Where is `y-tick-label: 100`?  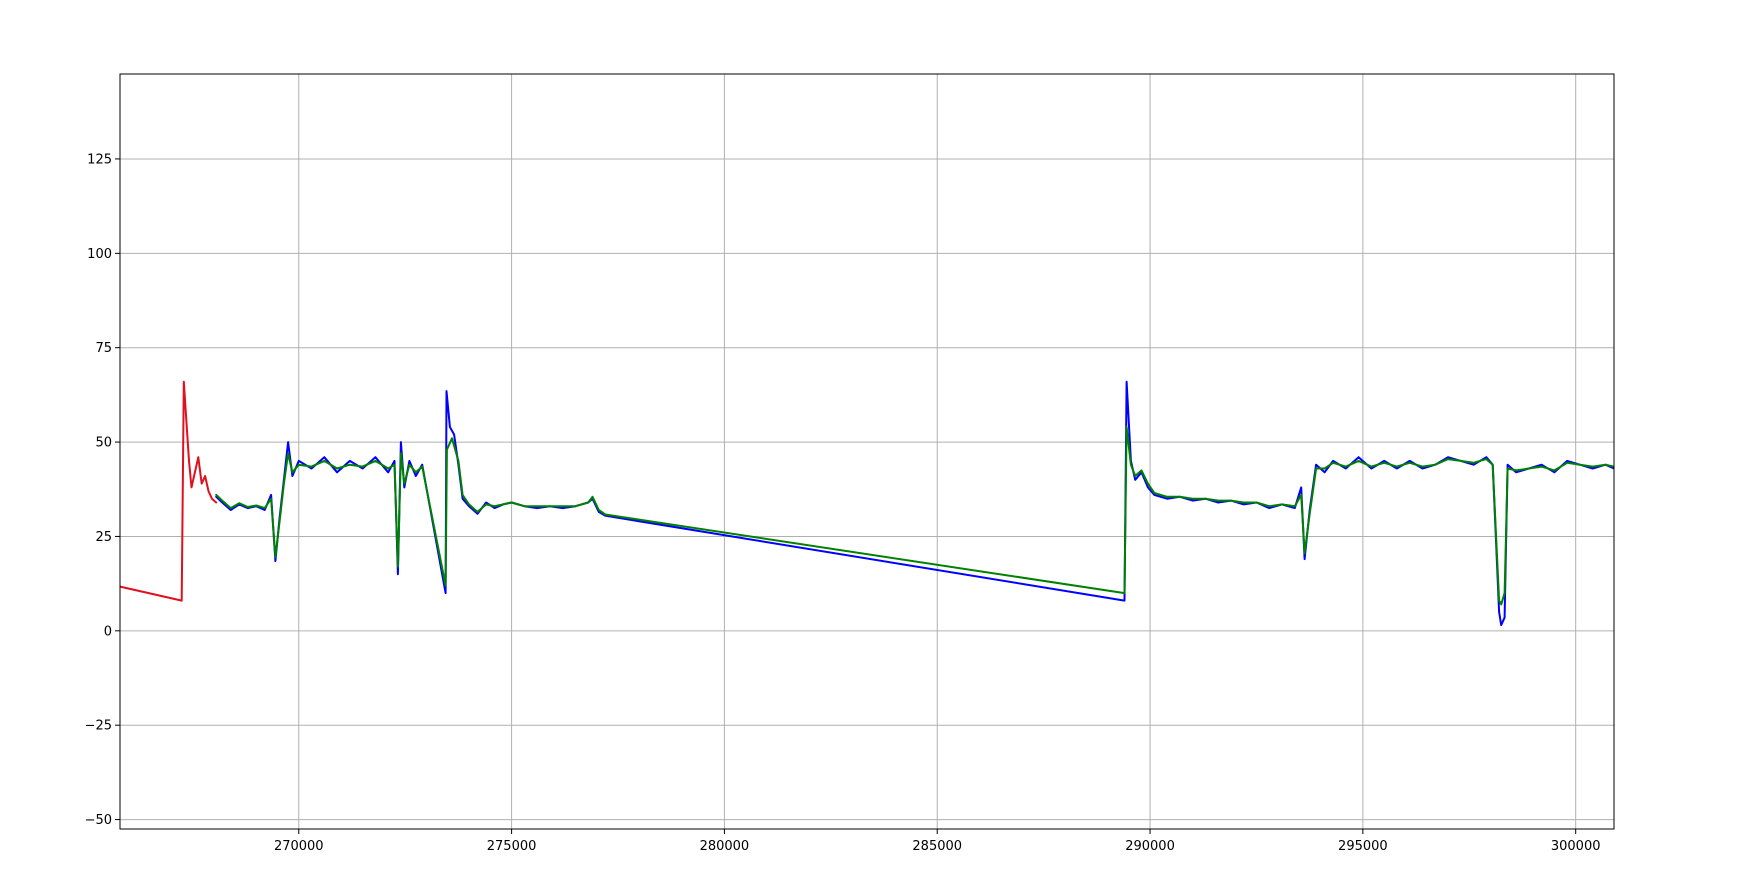 y-tick-label: 100 is located at coordinates (99, 254).